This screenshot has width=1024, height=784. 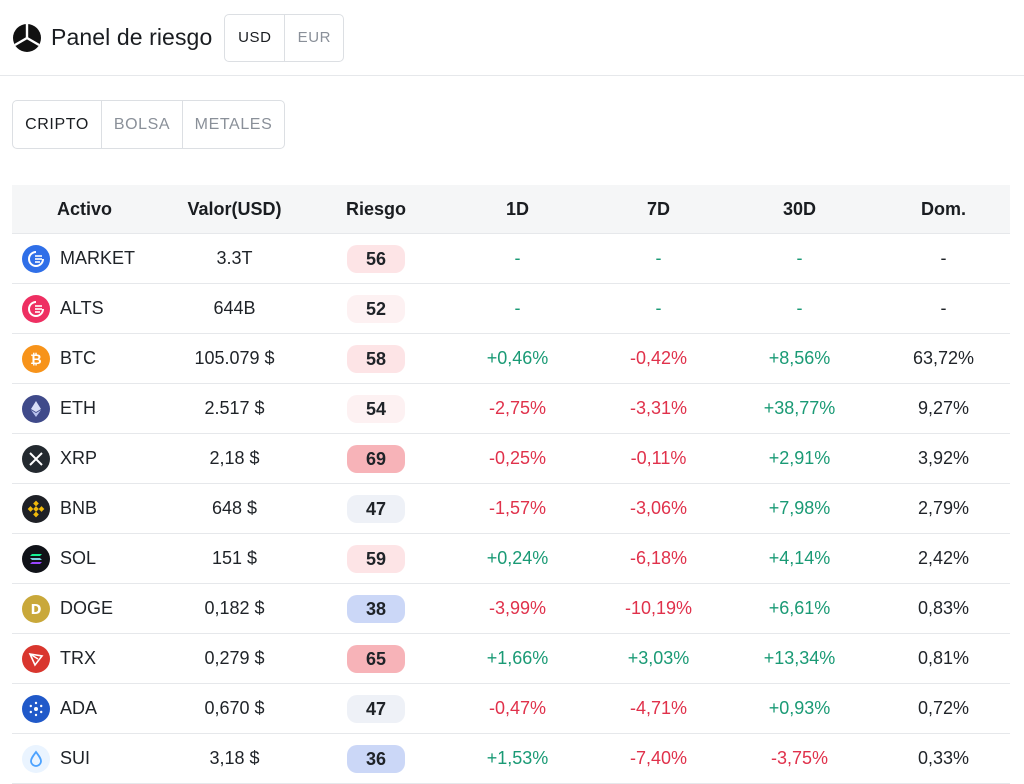 What do you see at coordinates (78, 358) in the screenshot?
I see `asset-name: BTC` at bounding box center [78, 358].